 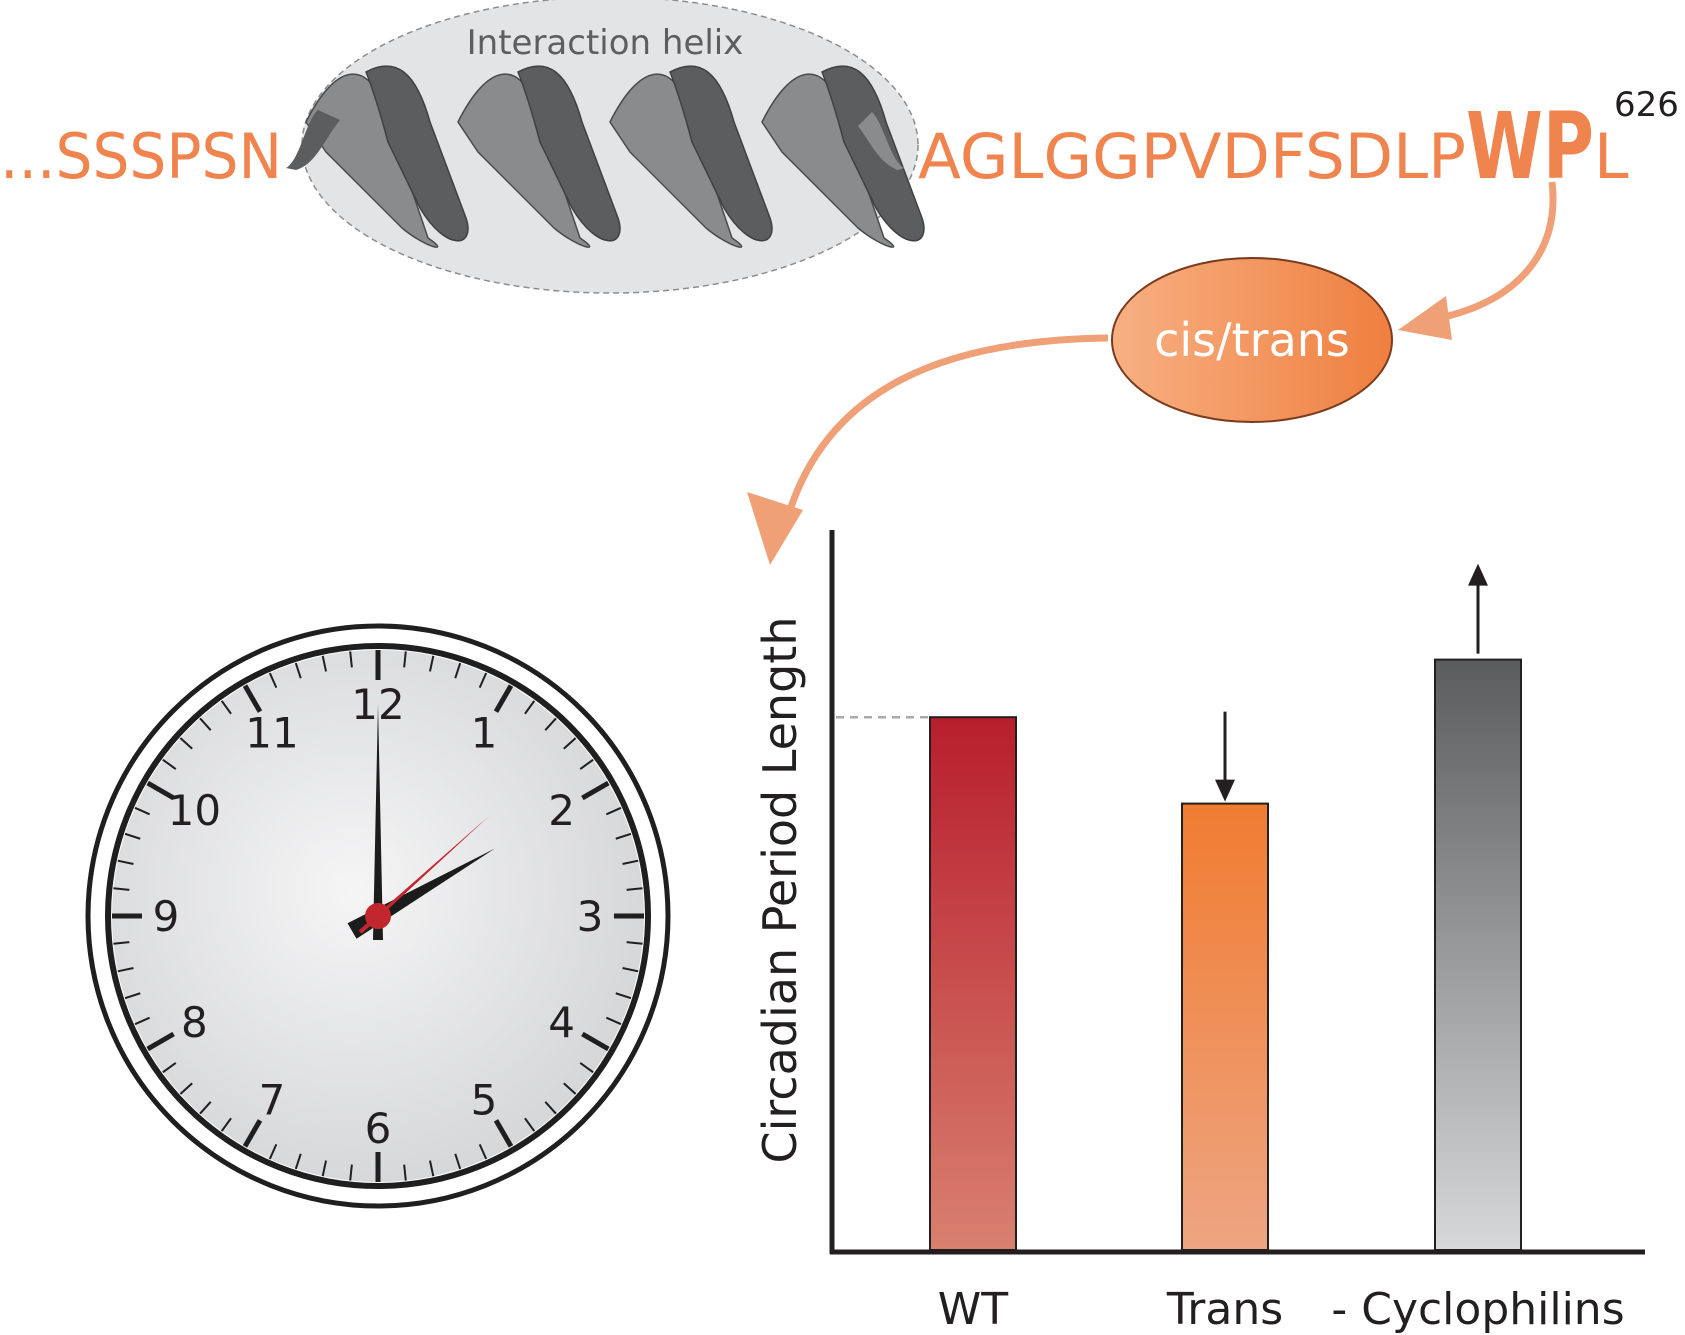 I want to click on clock-number: 3, so click(x=590, y=916).